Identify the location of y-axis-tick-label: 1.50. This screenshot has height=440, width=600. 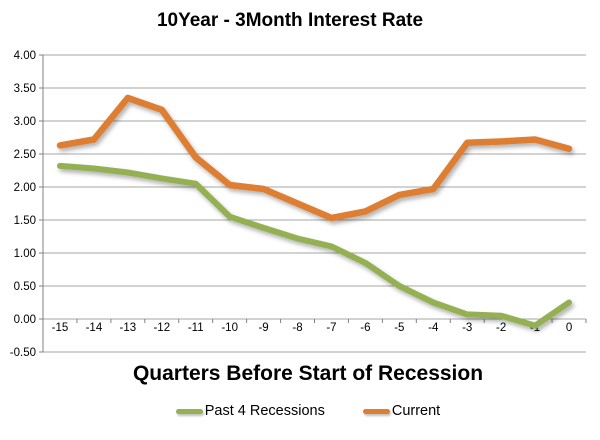
(25, 221).